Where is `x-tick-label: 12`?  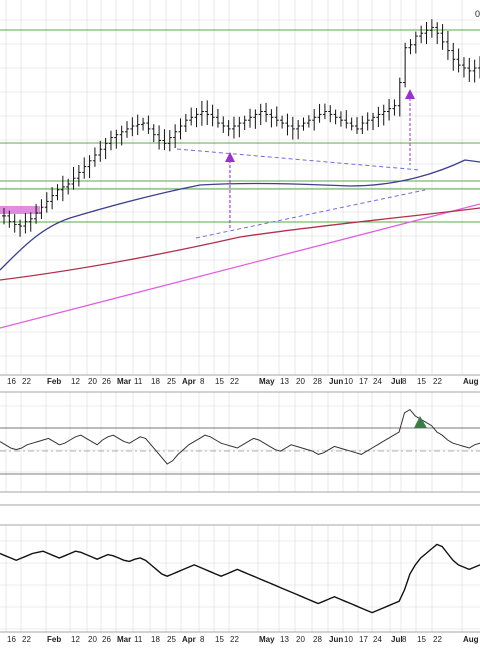
x-tick-label: 12 is located at coordinates (75, 381).